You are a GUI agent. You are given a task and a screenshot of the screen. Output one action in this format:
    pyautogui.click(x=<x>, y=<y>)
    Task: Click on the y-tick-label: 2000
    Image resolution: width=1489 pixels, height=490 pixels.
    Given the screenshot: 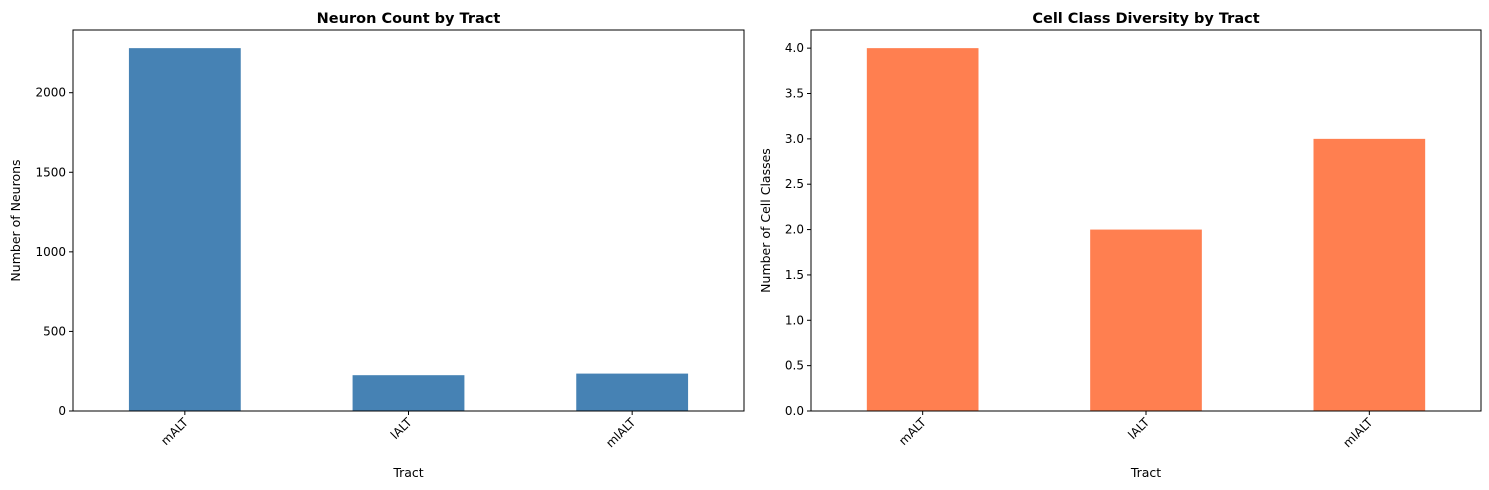 What is the action you would take?
    pyautogui.click(x=50, y=93)
    